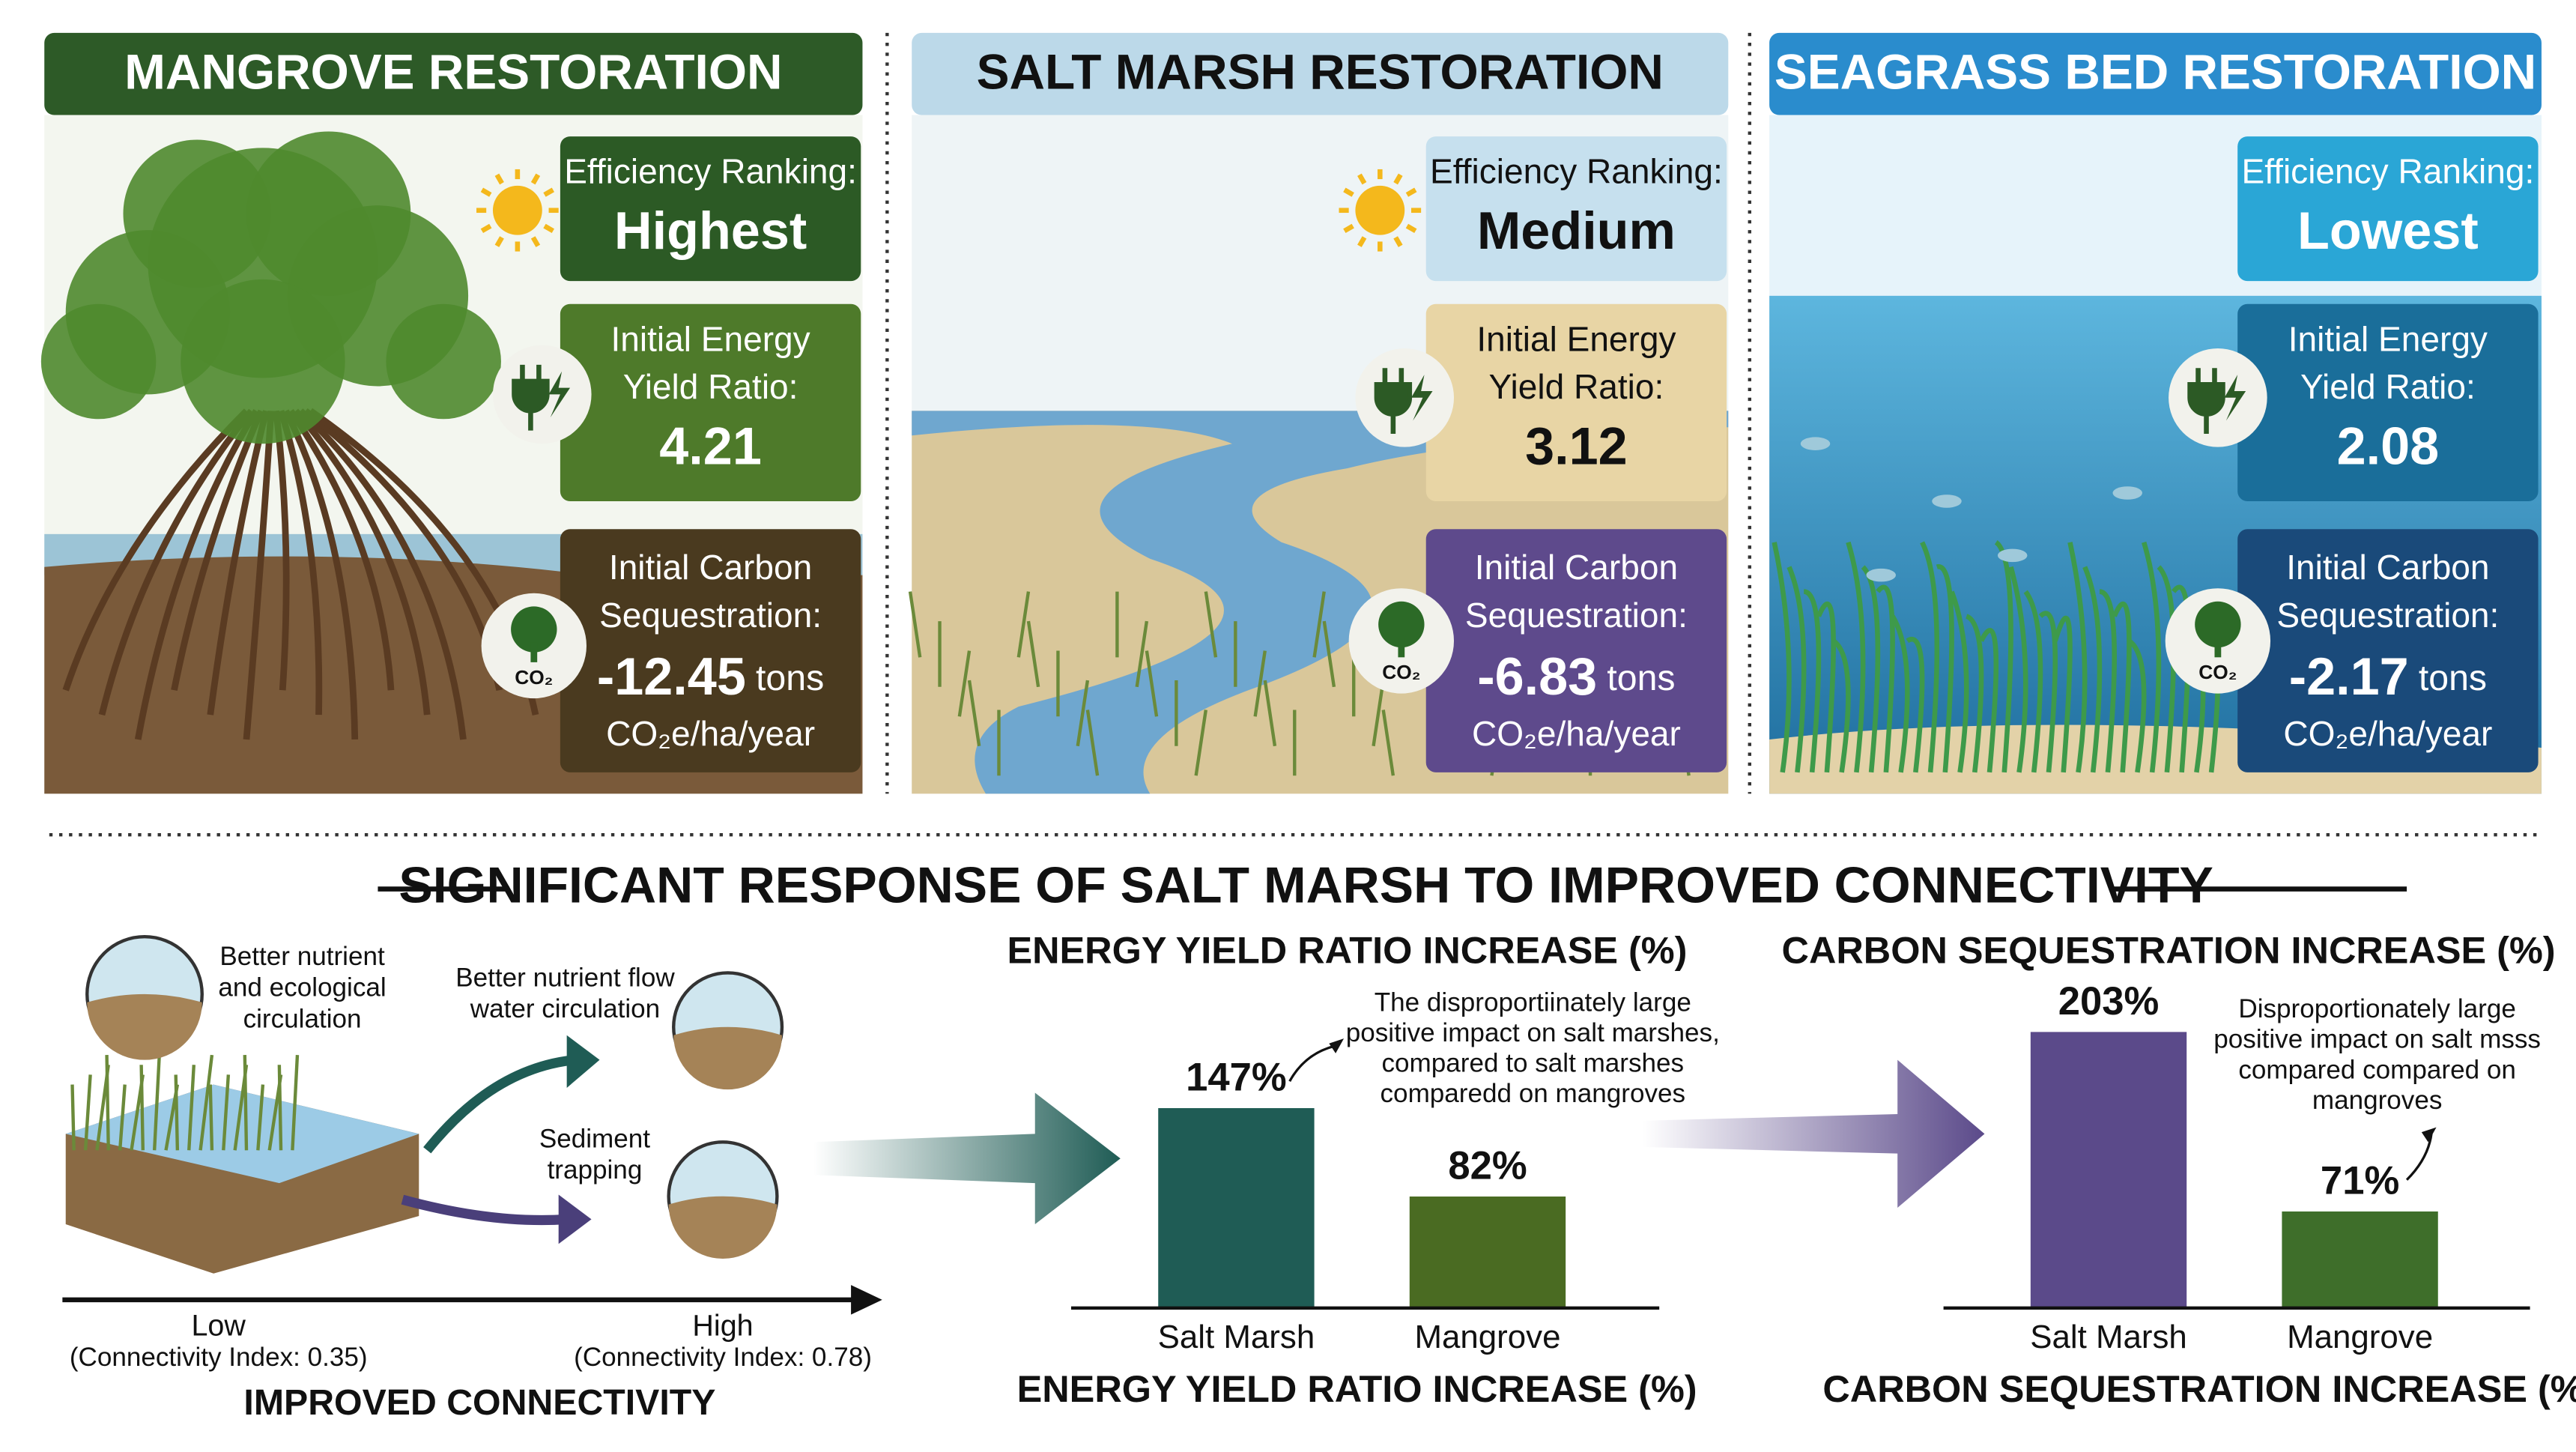 The height and width of the screenshot is (1452, 2576). Describe the element at coordinates (2360, 1181) in the screenshot. I see `value-label: 71%` at that location.